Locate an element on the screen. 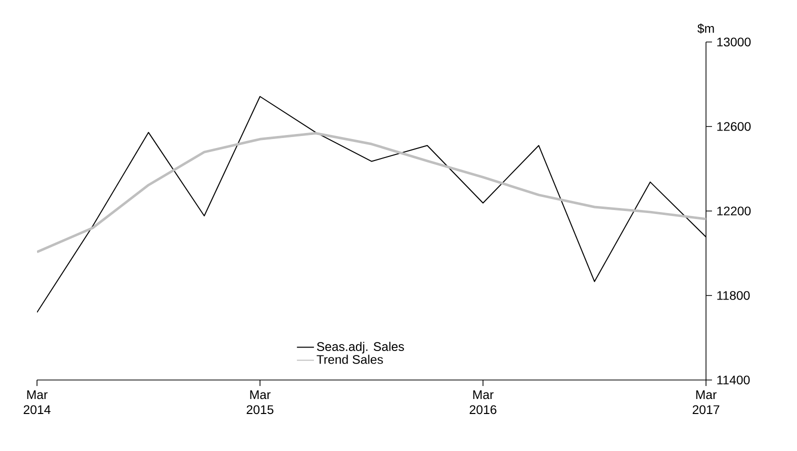 The width and height of the screenshot is (797, 451). x-tick-label: Mar 2017 is located at coordinates (706, 402).